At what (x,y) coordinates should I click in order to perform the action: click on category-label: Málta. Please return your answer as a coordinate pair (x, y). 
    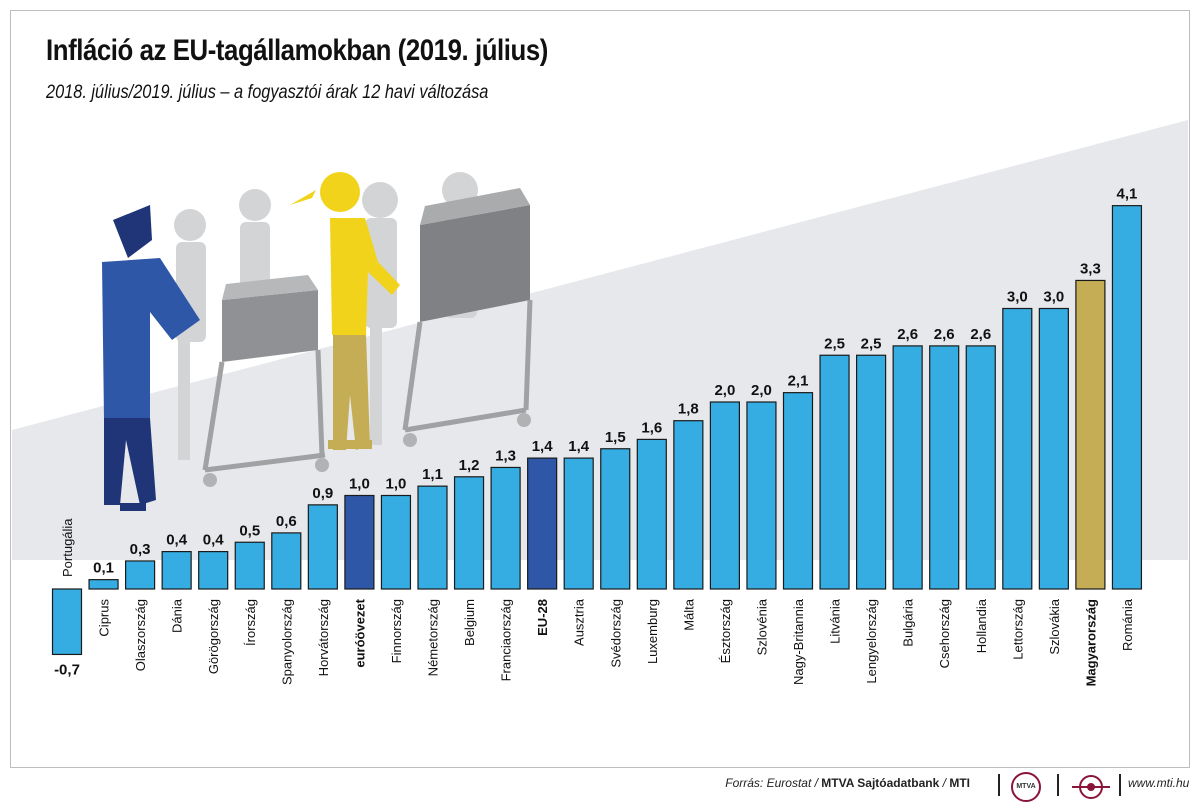
    Looking at the image, I should click on (688, 614).